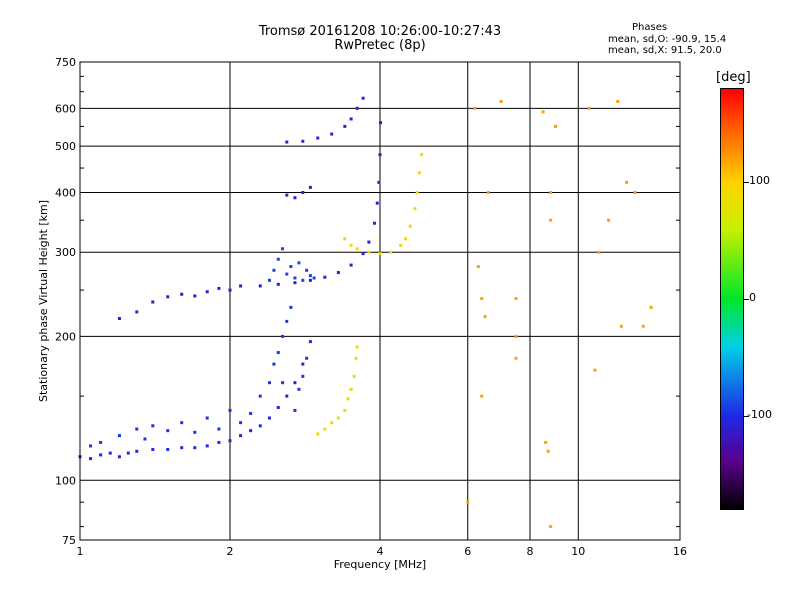 The image size is (800, 600). Describe the element at coordinates (752, 297) in the screenshot. I see `colorbar-tick-label: 0` at that location.